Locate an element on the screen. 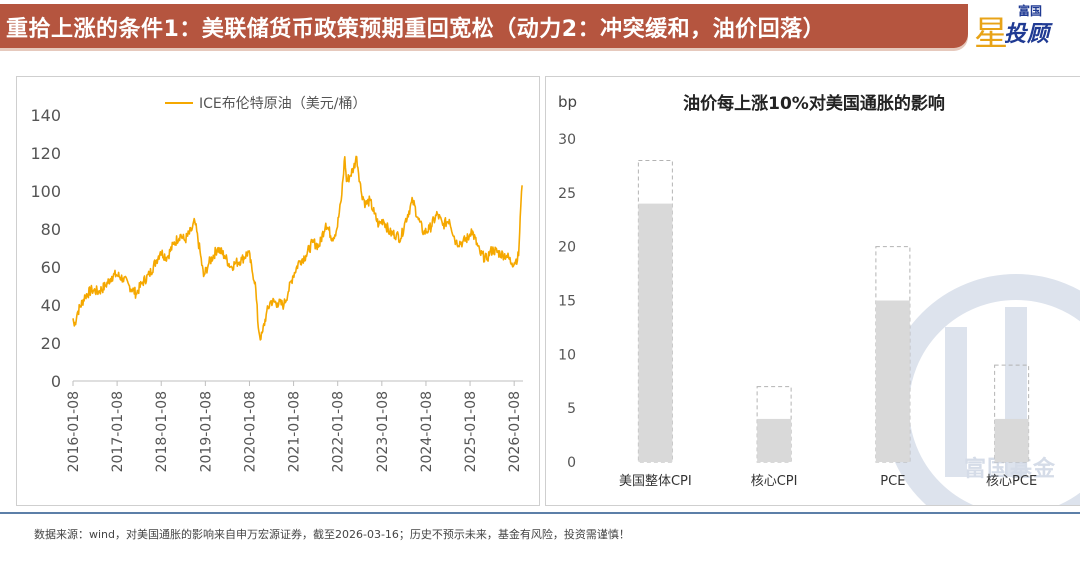 Image resolution: width=1080 pixels, height=561 pixels. y-tick-label: 140 is located at coordinates (45, 115).